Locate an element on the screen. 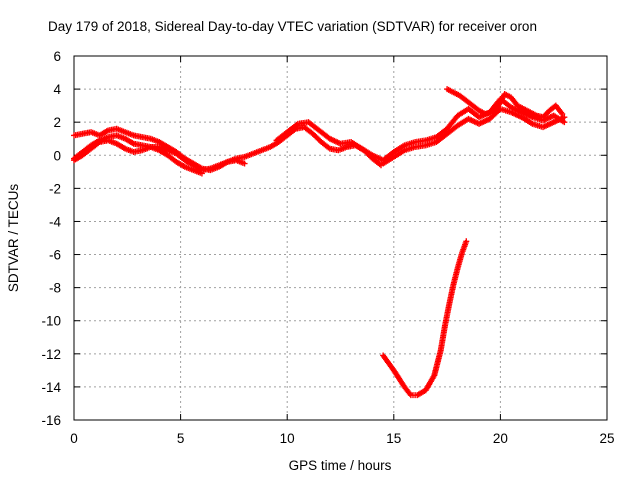 This screenshot has width=640, height=480. y-tick-label: -10 is located at coordinates (51, 321).